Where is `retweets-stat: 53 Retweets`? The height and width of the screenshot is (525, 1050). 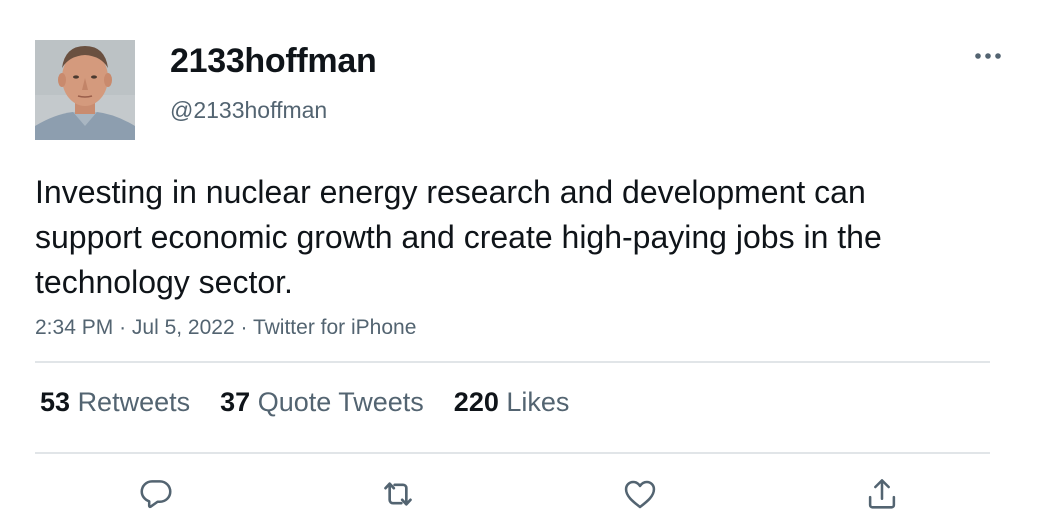
retweets-stat: 53 Retweets is located at coordinates (115, 402).